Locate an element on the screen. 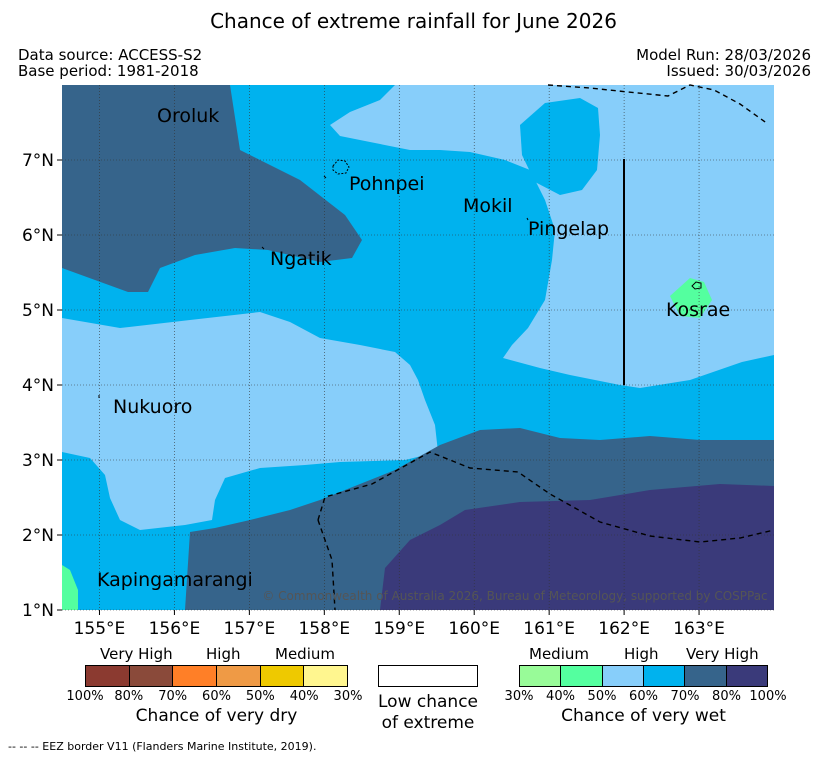 Image resolution: width=827 pixels, height=758 pixels. data-source: Data source: ACCESS-S2 is located at coordinates (110, 55).